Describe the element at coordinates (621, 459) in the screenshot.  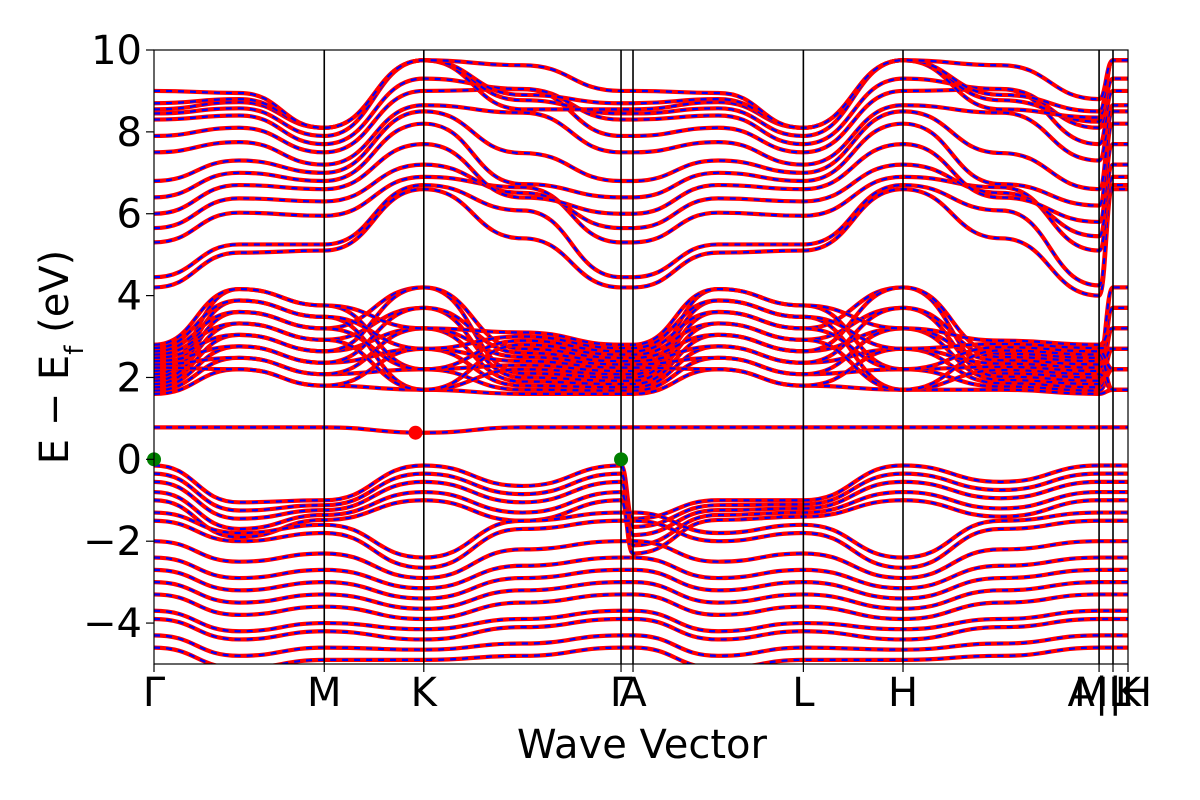
I see `vbm-marker` at that location.